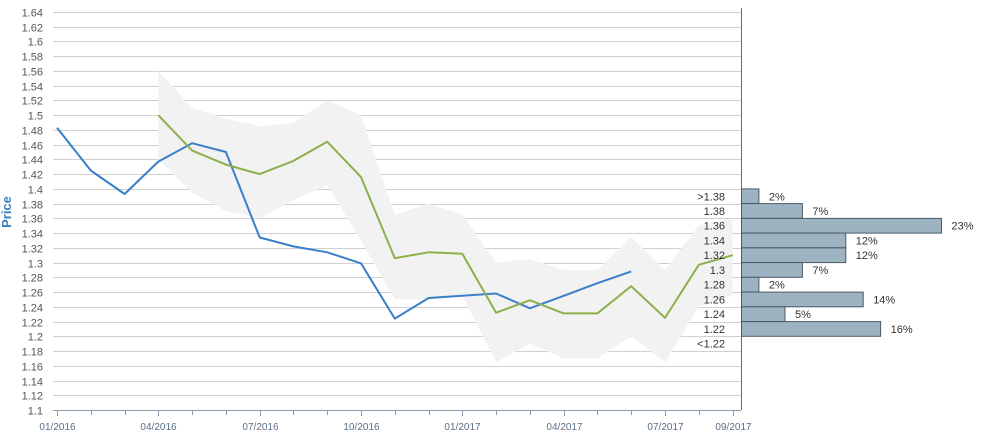  I want to click on distribution-bin-label: 1.34, so click(714, 241).